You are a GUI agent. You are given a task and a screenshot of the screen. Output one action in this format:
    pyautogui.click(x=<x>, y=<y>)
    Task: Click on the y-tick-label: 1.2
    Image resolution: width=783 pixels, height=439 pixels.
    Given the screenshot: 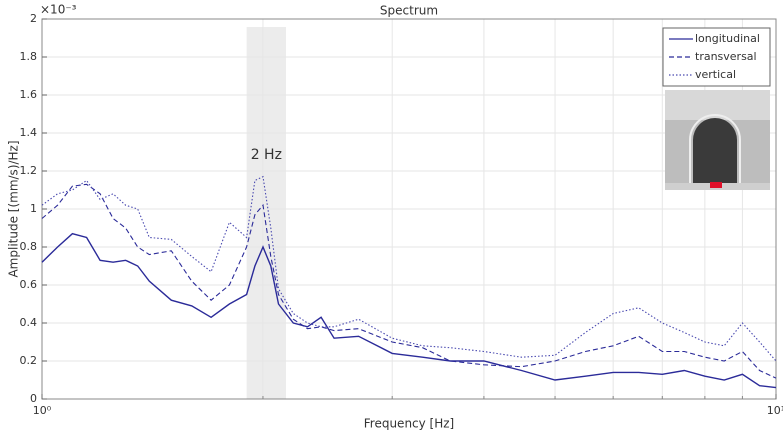 What is the action you would take?
    pyautogui.click(x=29, y=170)
    